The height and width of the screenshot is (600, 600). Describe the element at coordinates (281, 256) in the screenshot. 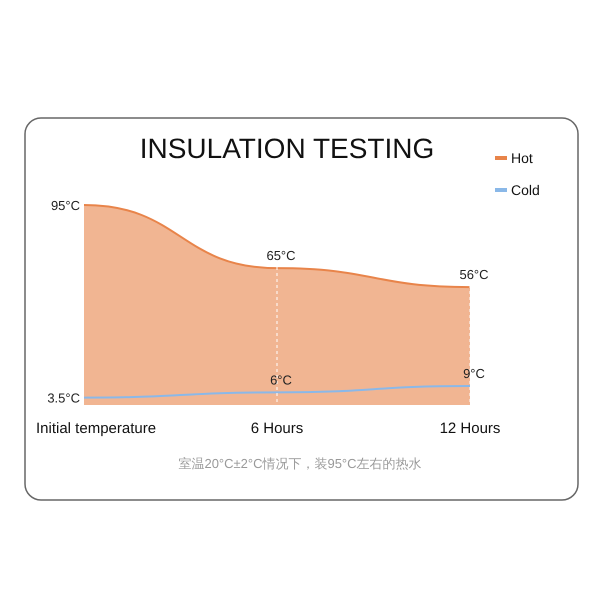

I see `data-label: 65°C` at that location.